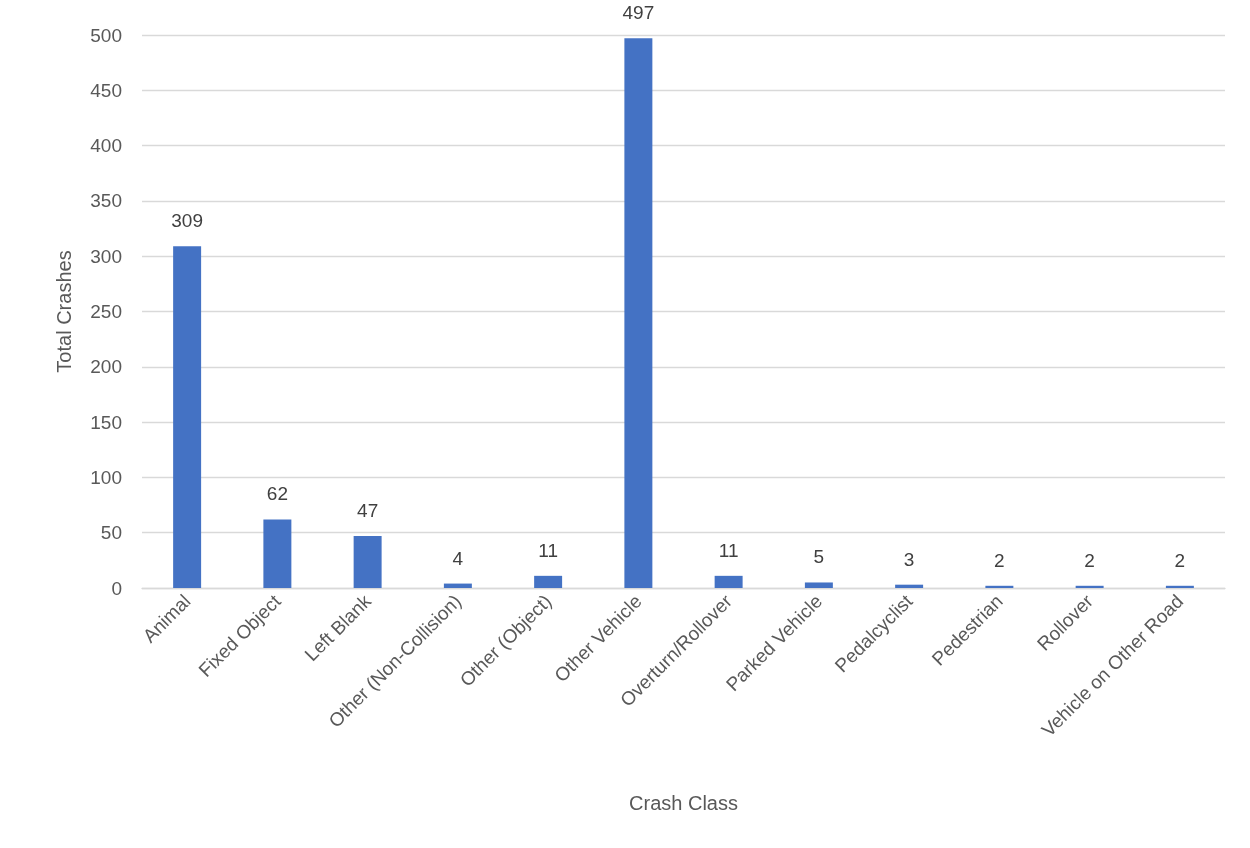 The height and width of the screenshot is (848, 1250). I want to click on data-label: 62, so click(277, 494).